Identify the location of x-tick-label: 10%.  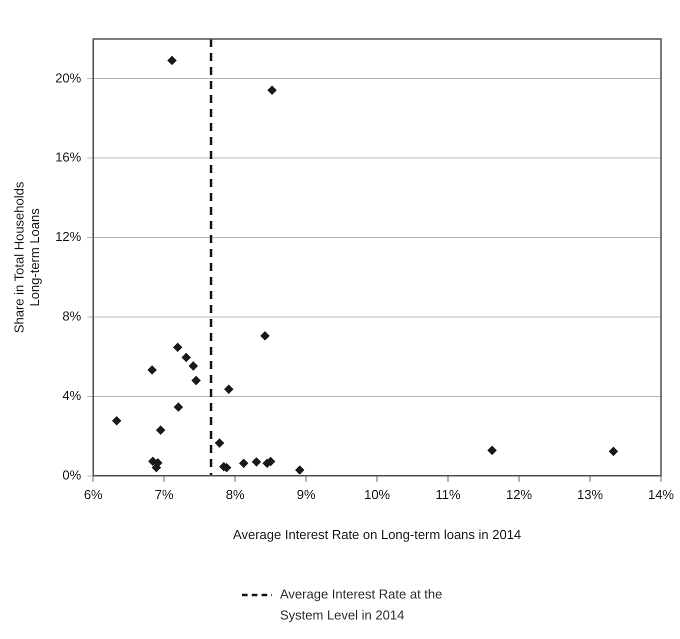
(377, 494).